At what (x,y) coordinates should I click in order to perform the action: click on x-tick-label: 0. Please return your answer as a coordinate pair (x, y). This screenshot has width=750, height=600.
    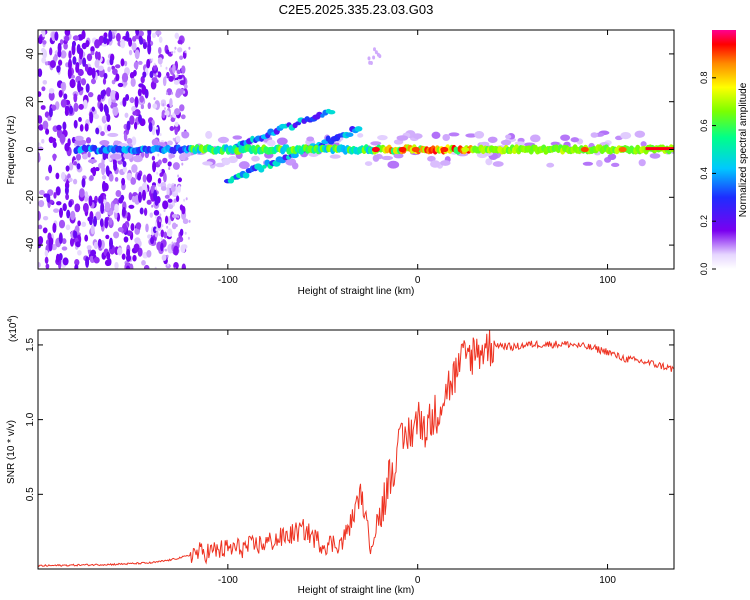
    Looking at the image, I should click on (418, 280).